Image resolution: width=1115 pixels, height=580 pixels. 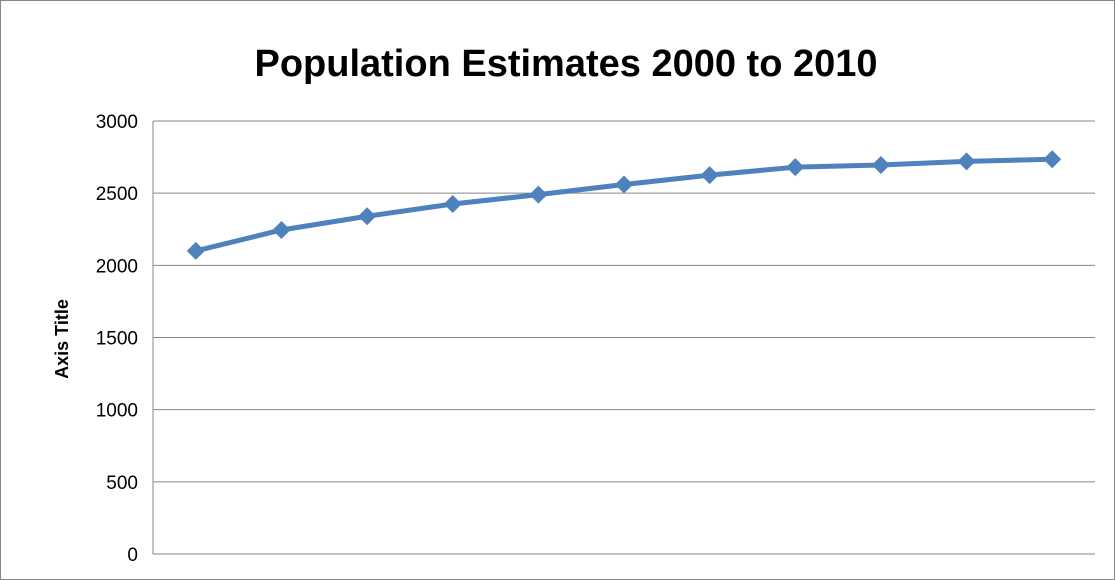 What do you see at coordinates (132, 555) in the screenshot?
I see `y-tick-label: 0` at bounding box center [132, 555].